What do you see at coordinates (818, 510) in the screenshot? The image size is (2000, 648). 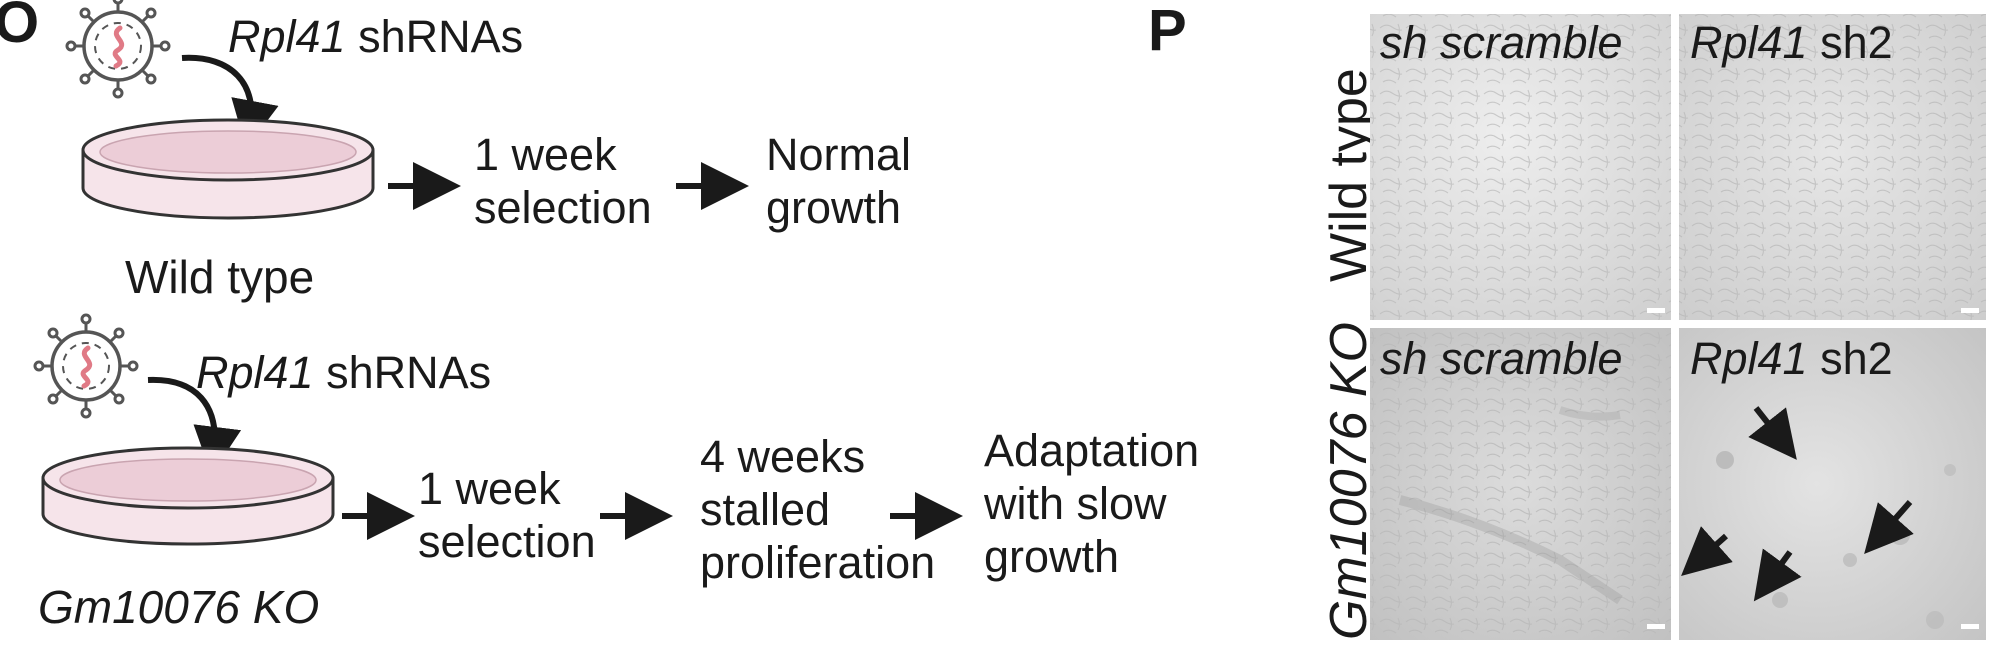 I see `step-stalled-proliferation: 4 weeks stalled proliferation` at bounding box center [818, 510].